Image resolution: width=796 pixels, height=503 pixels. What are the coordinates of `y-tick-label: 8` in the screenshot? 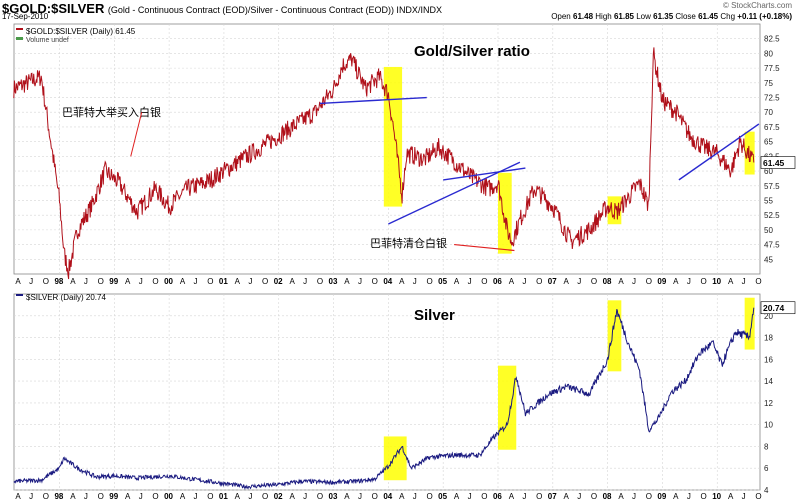 It's located at (766, 446).